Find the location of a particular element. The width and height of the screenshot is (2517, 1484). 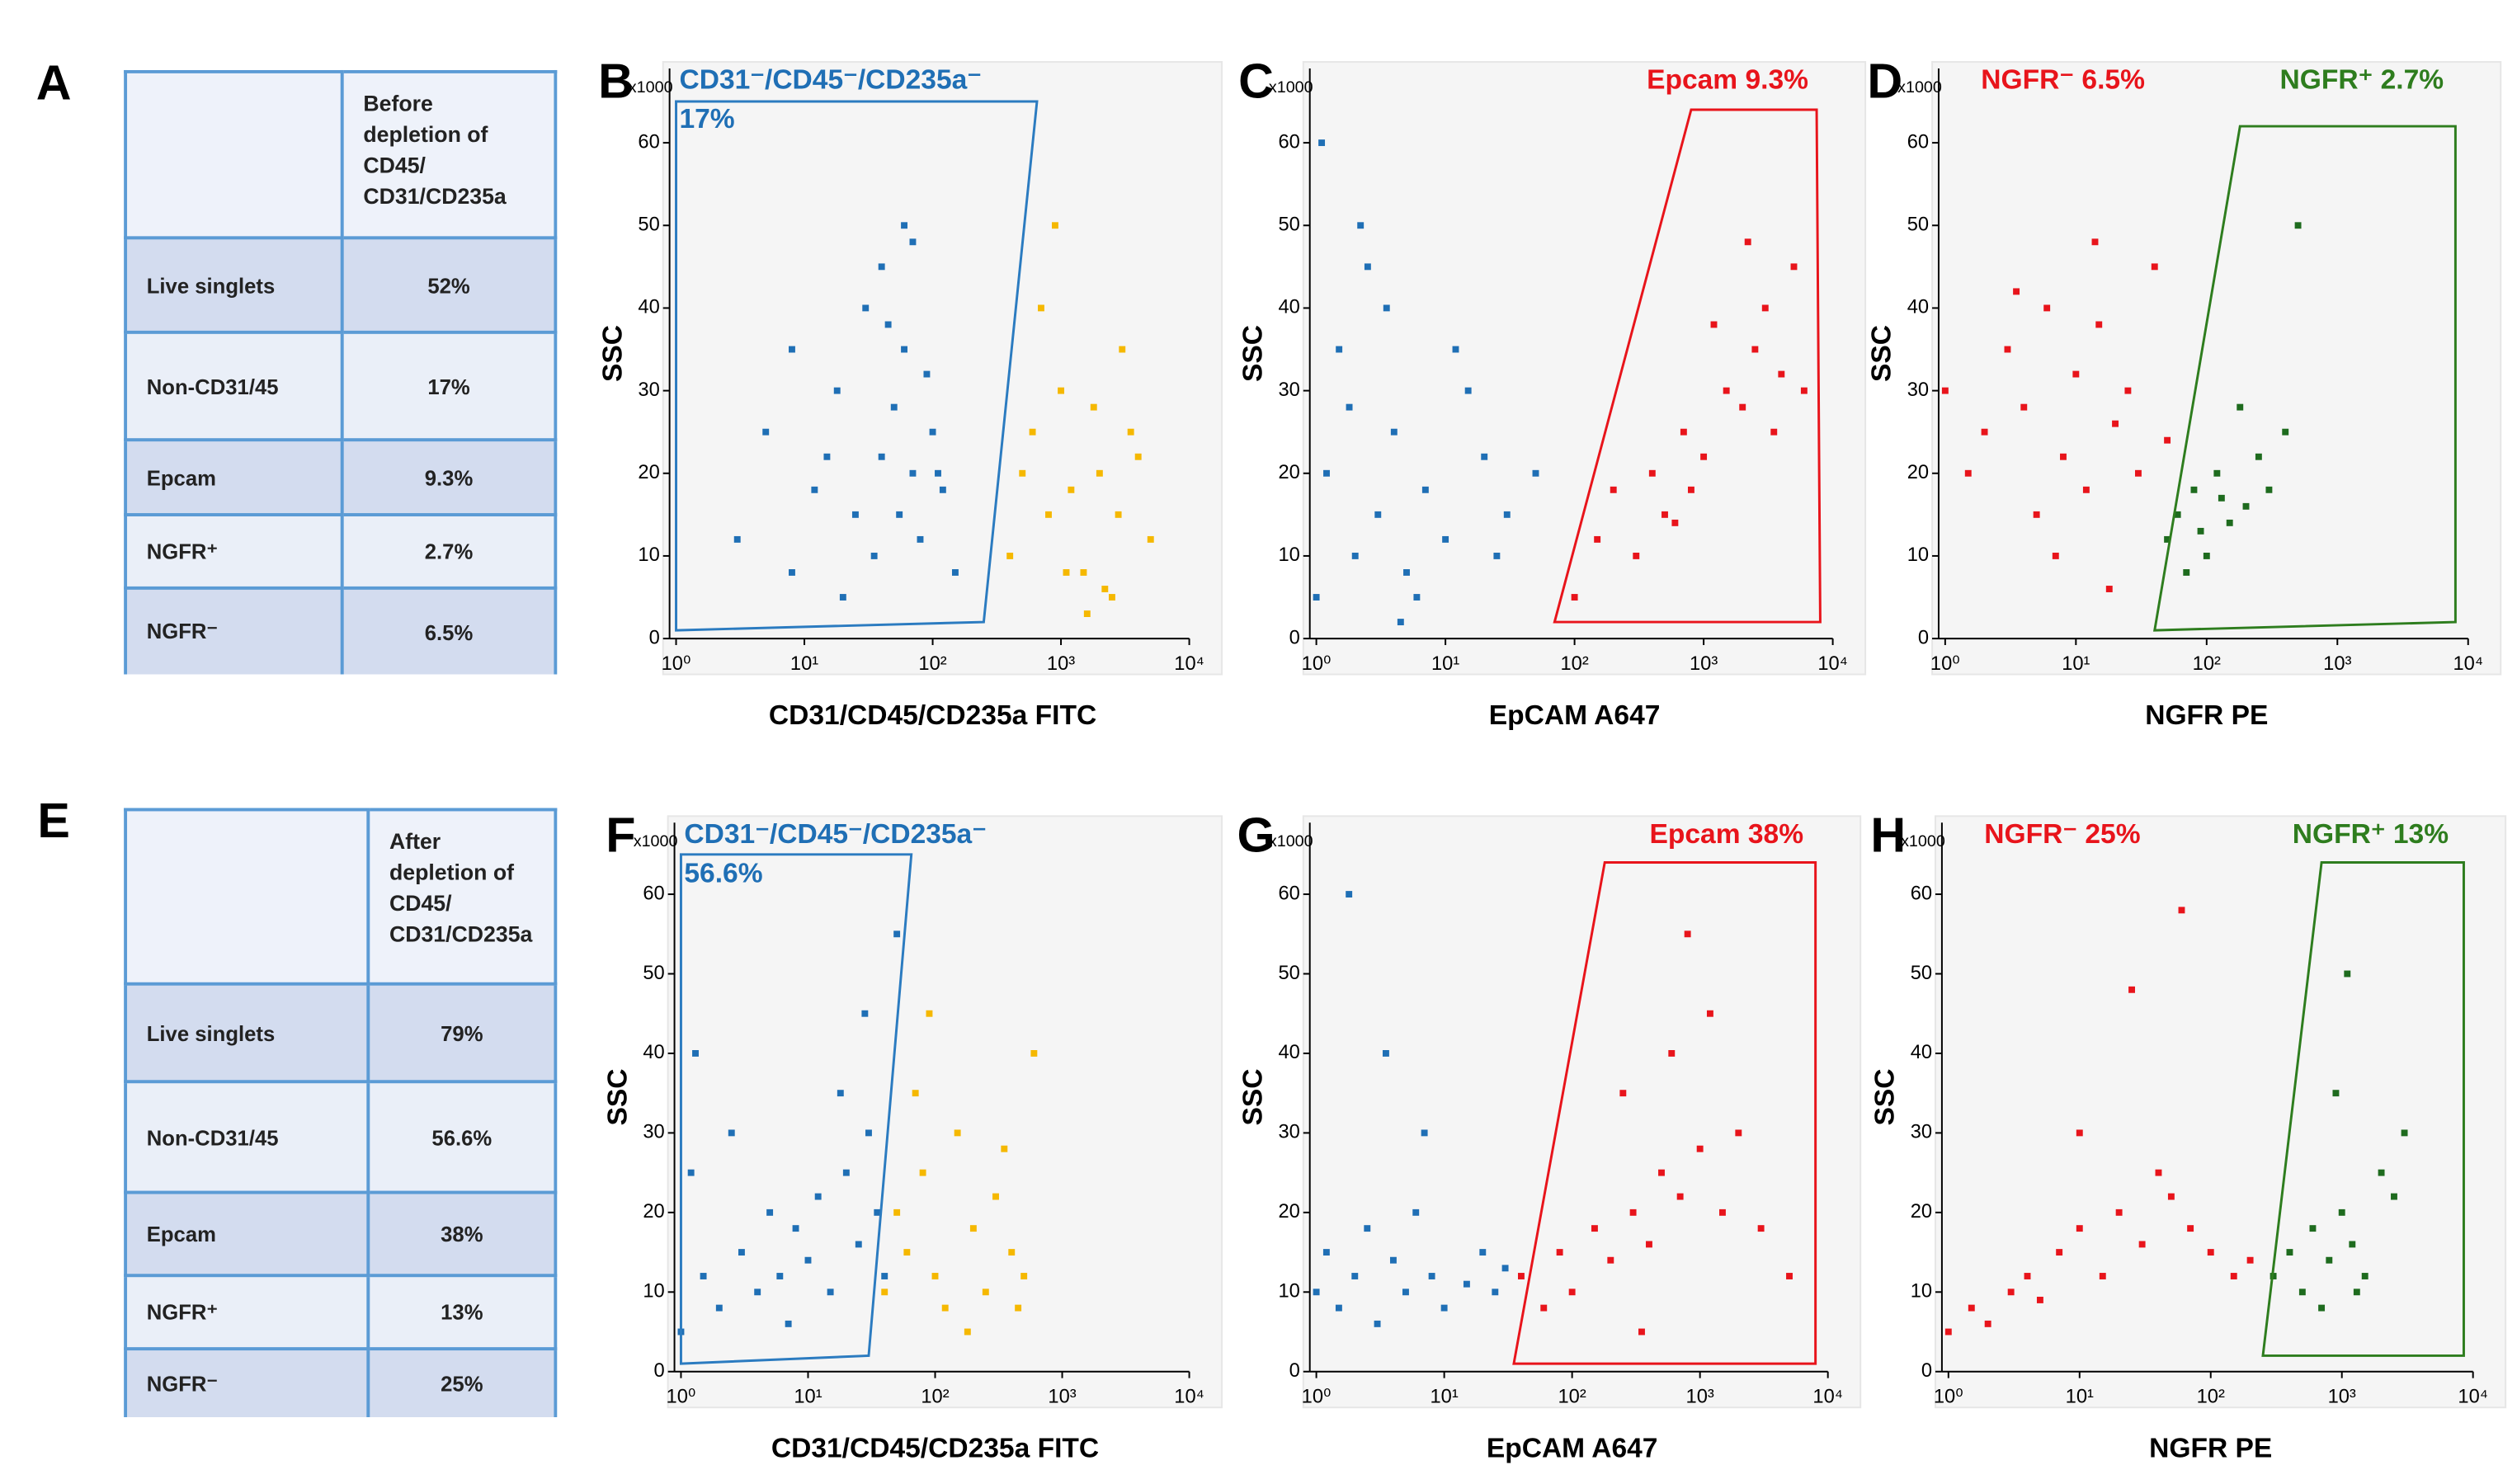

empty-cell is located at coordinates (247, 897).